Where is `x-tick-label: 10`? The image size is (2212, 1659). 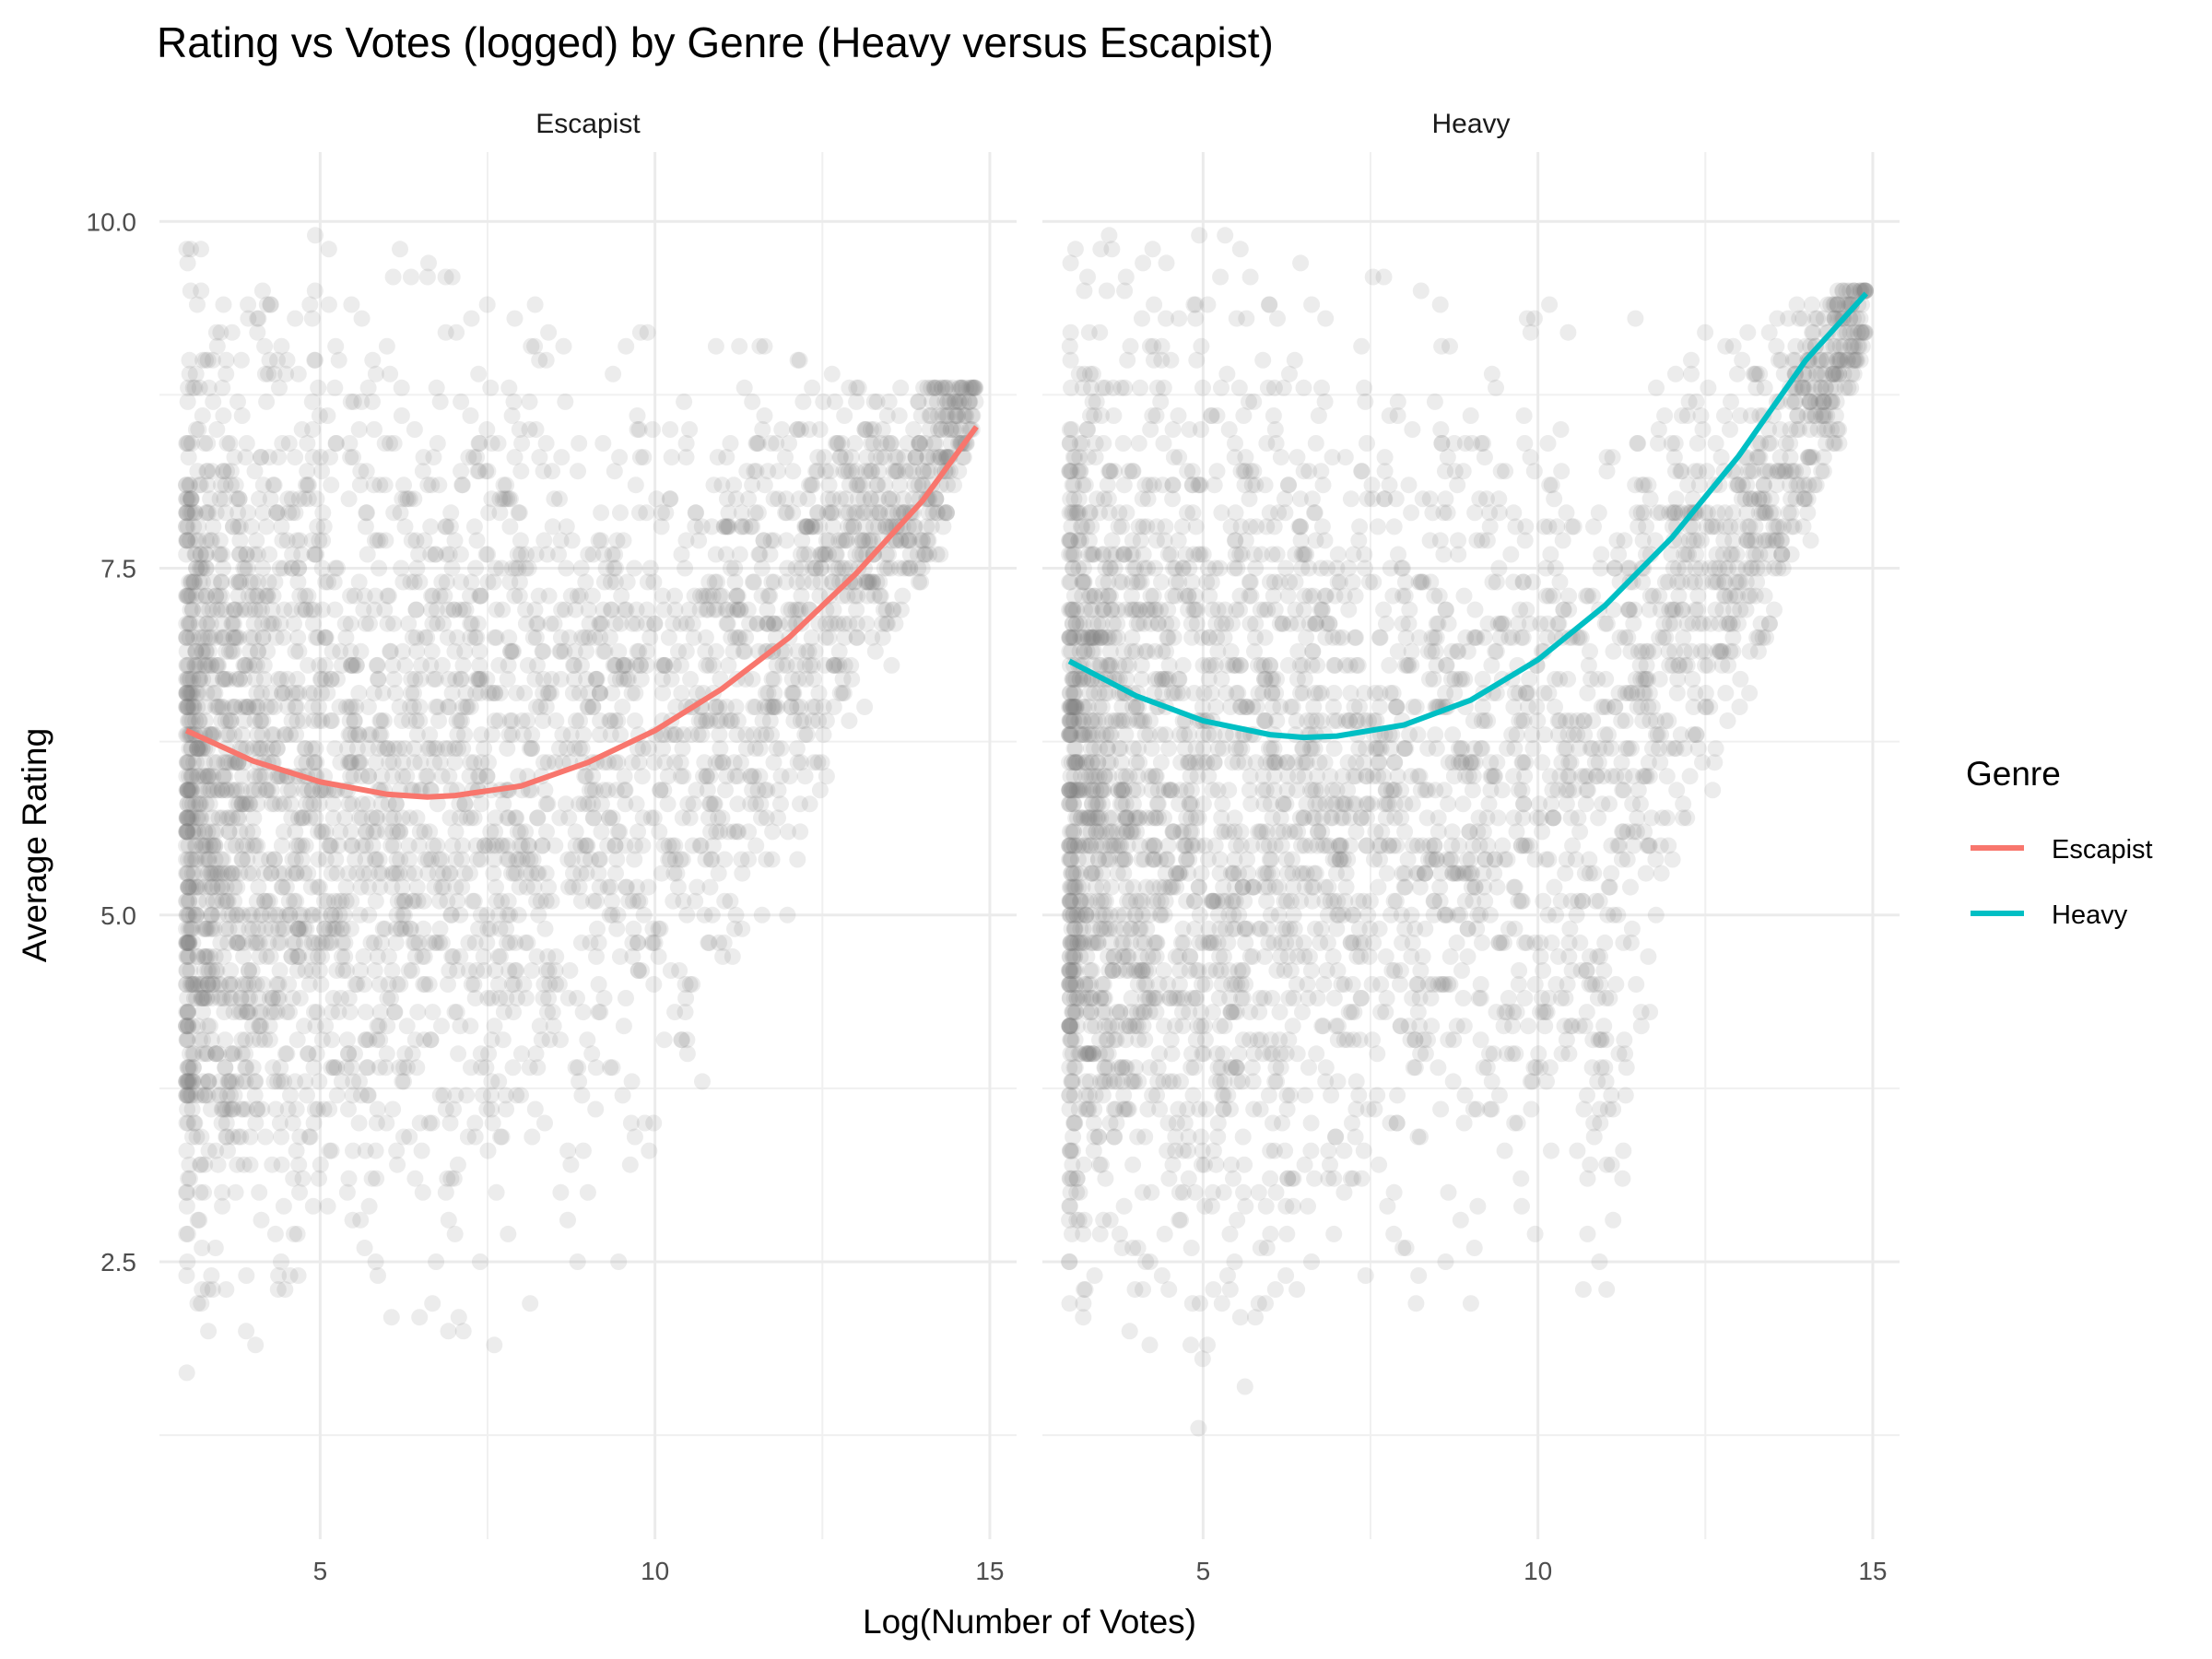 x-tick-label: 10 is located at coordinates (655, 1571).